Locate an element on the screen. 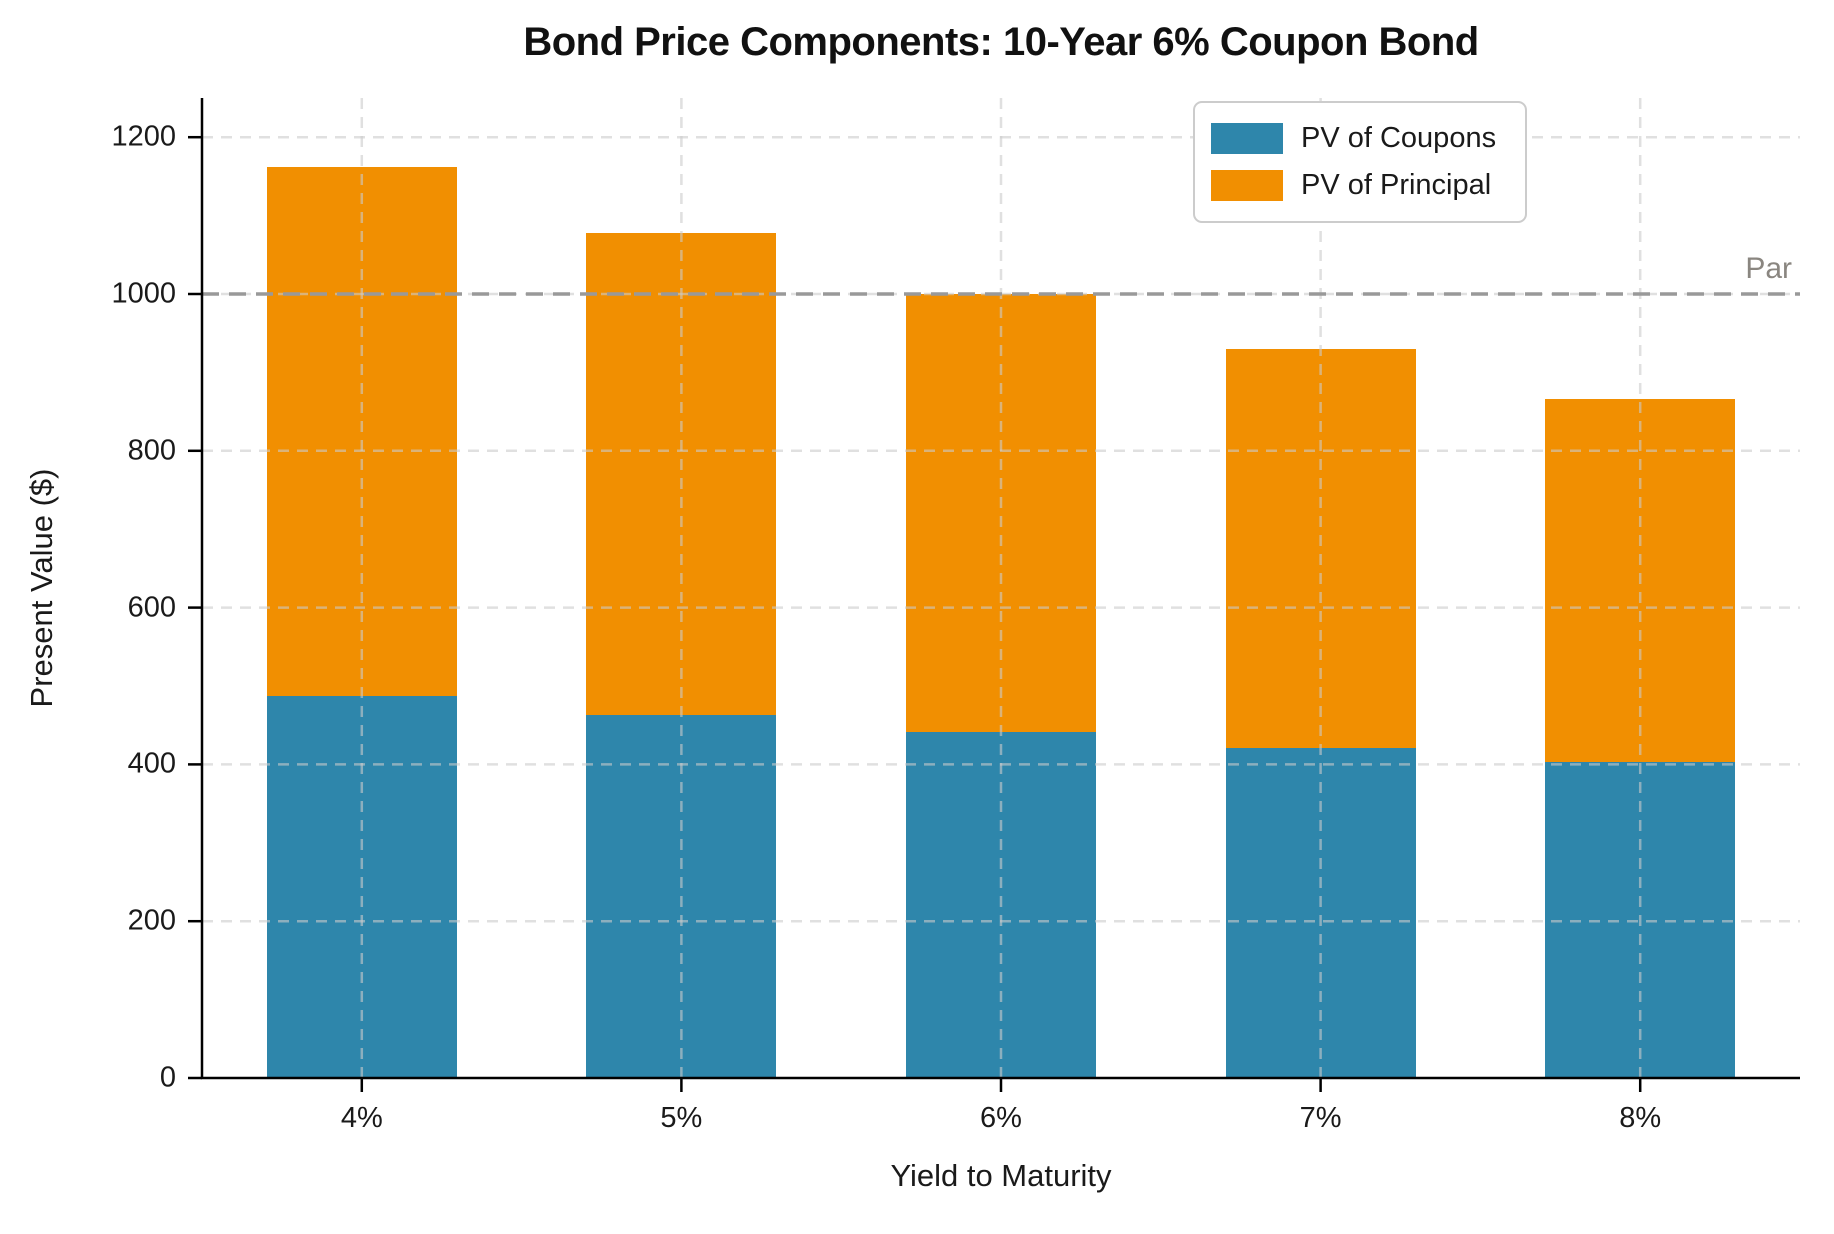 The height and width of the screenshot is (1234, 1834). legend-item-coupons: PV of Coupons is located at coordinates (1360, 138).